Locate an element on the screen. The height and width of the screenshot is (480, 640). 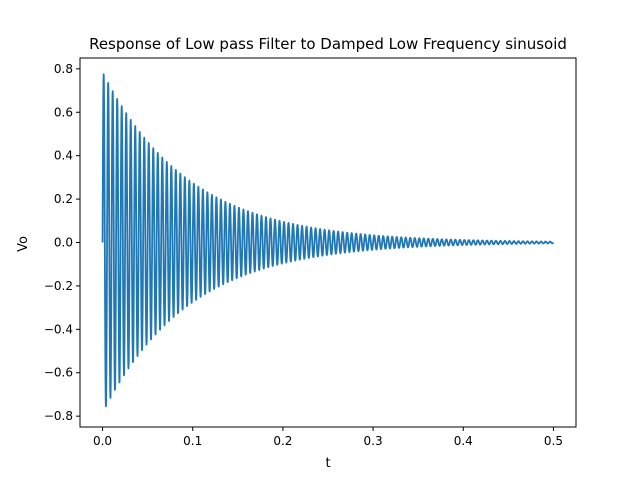
y-axis: 0.8 0.6 0.4 0.2 0.0 −0.2 −0.4 −0.6 −0.8 is located at coordinates (62, 242).